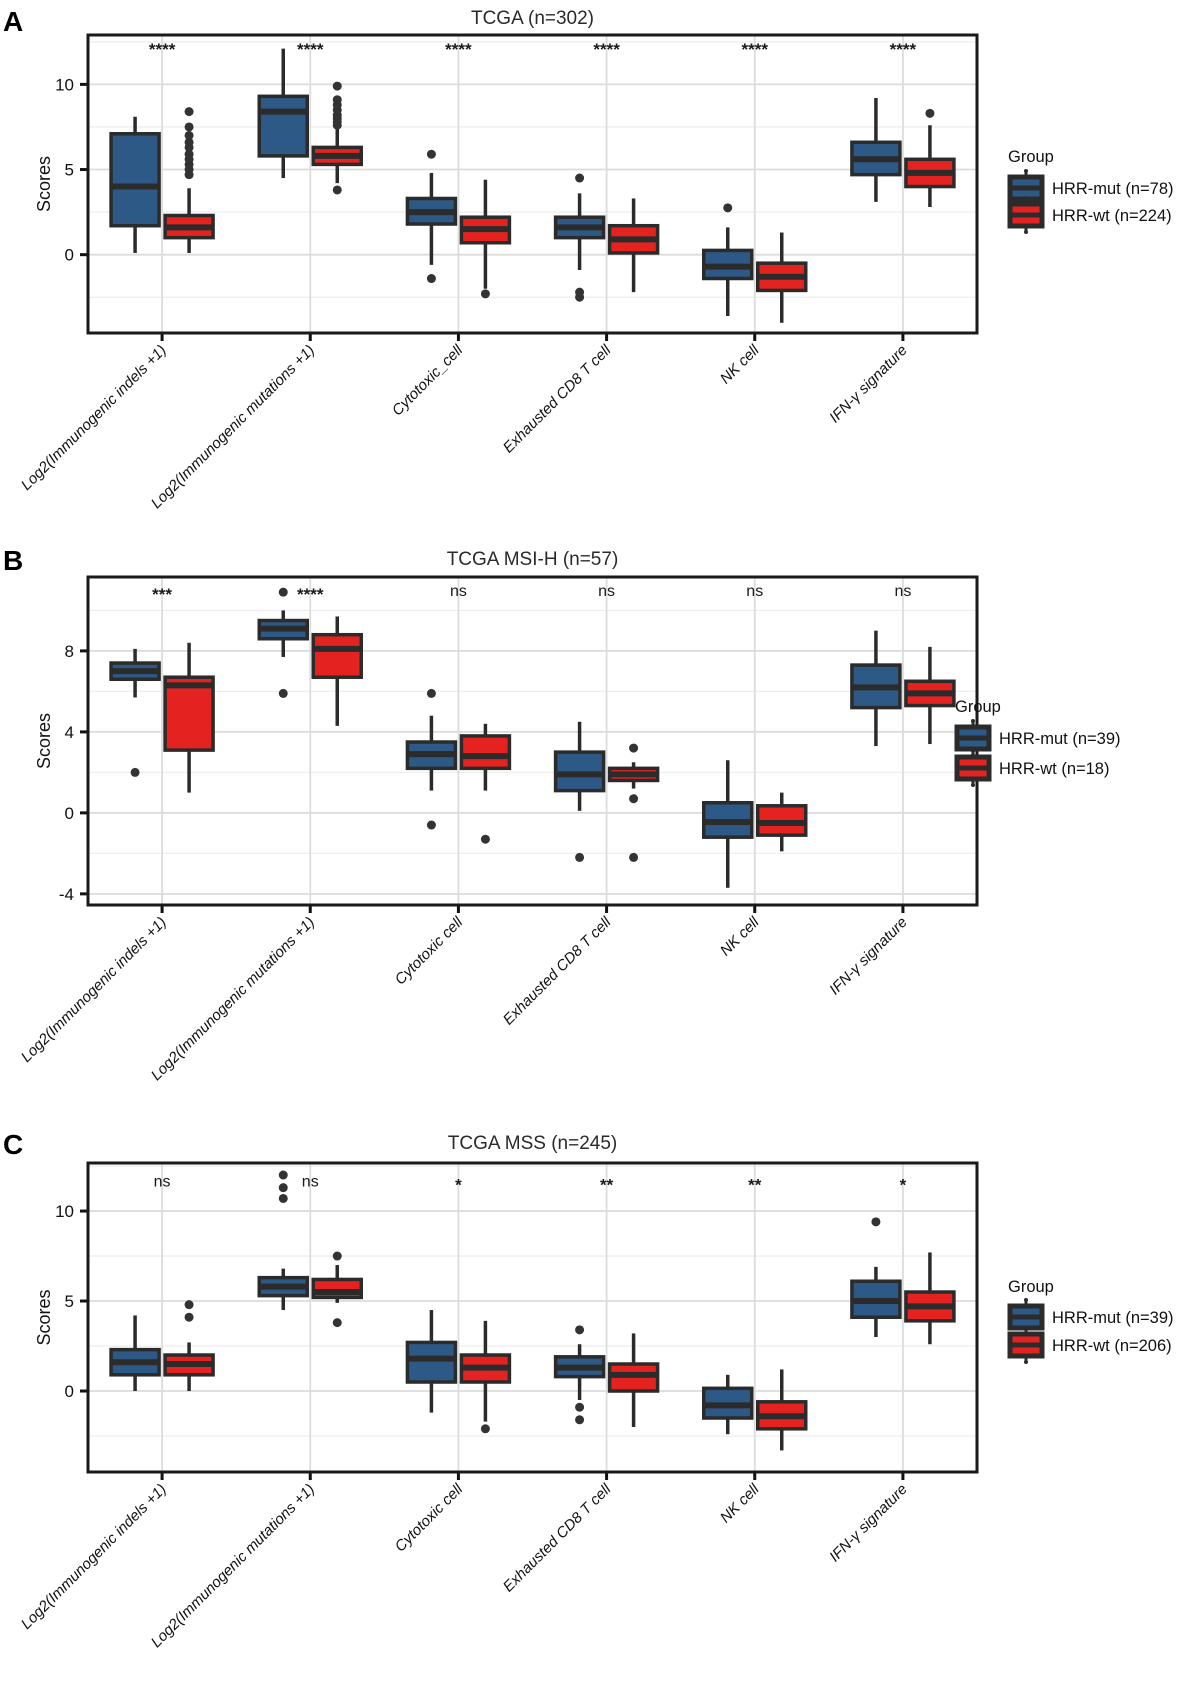 The width and height of the screenshot is (1200, 1694). Describe the element at coordinates (557, 398) in the screenshot. I see `x-tick-label: Exhausted CD8 T cell` at that location.